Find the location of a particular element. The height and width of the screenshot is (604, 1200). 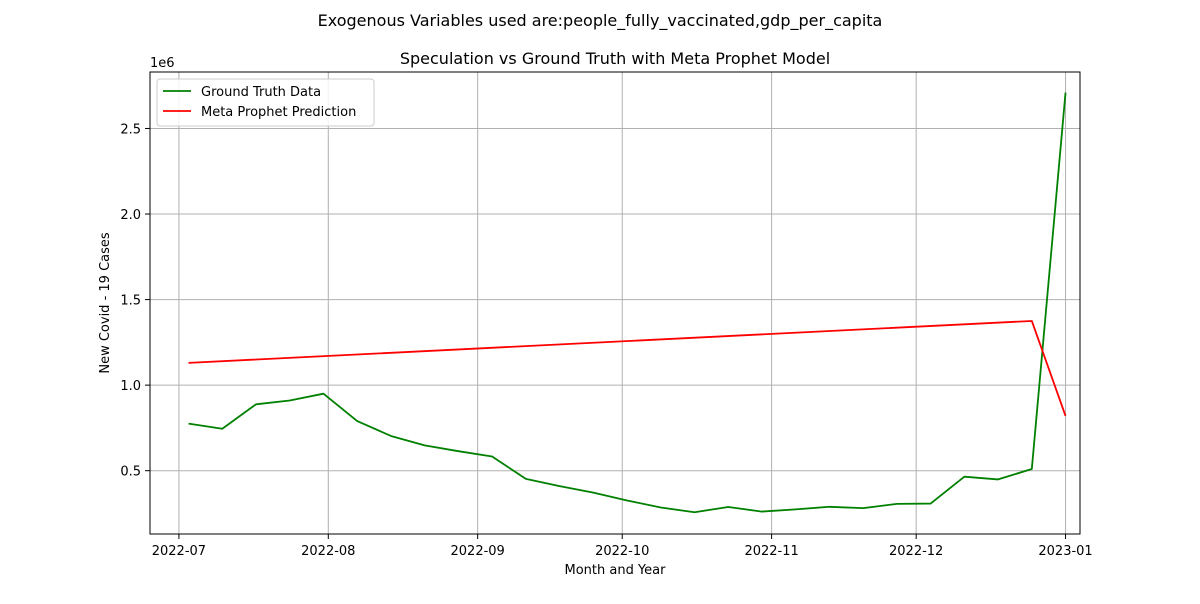

y-tick-label: 1.0 is located at coordinates (130, 386).